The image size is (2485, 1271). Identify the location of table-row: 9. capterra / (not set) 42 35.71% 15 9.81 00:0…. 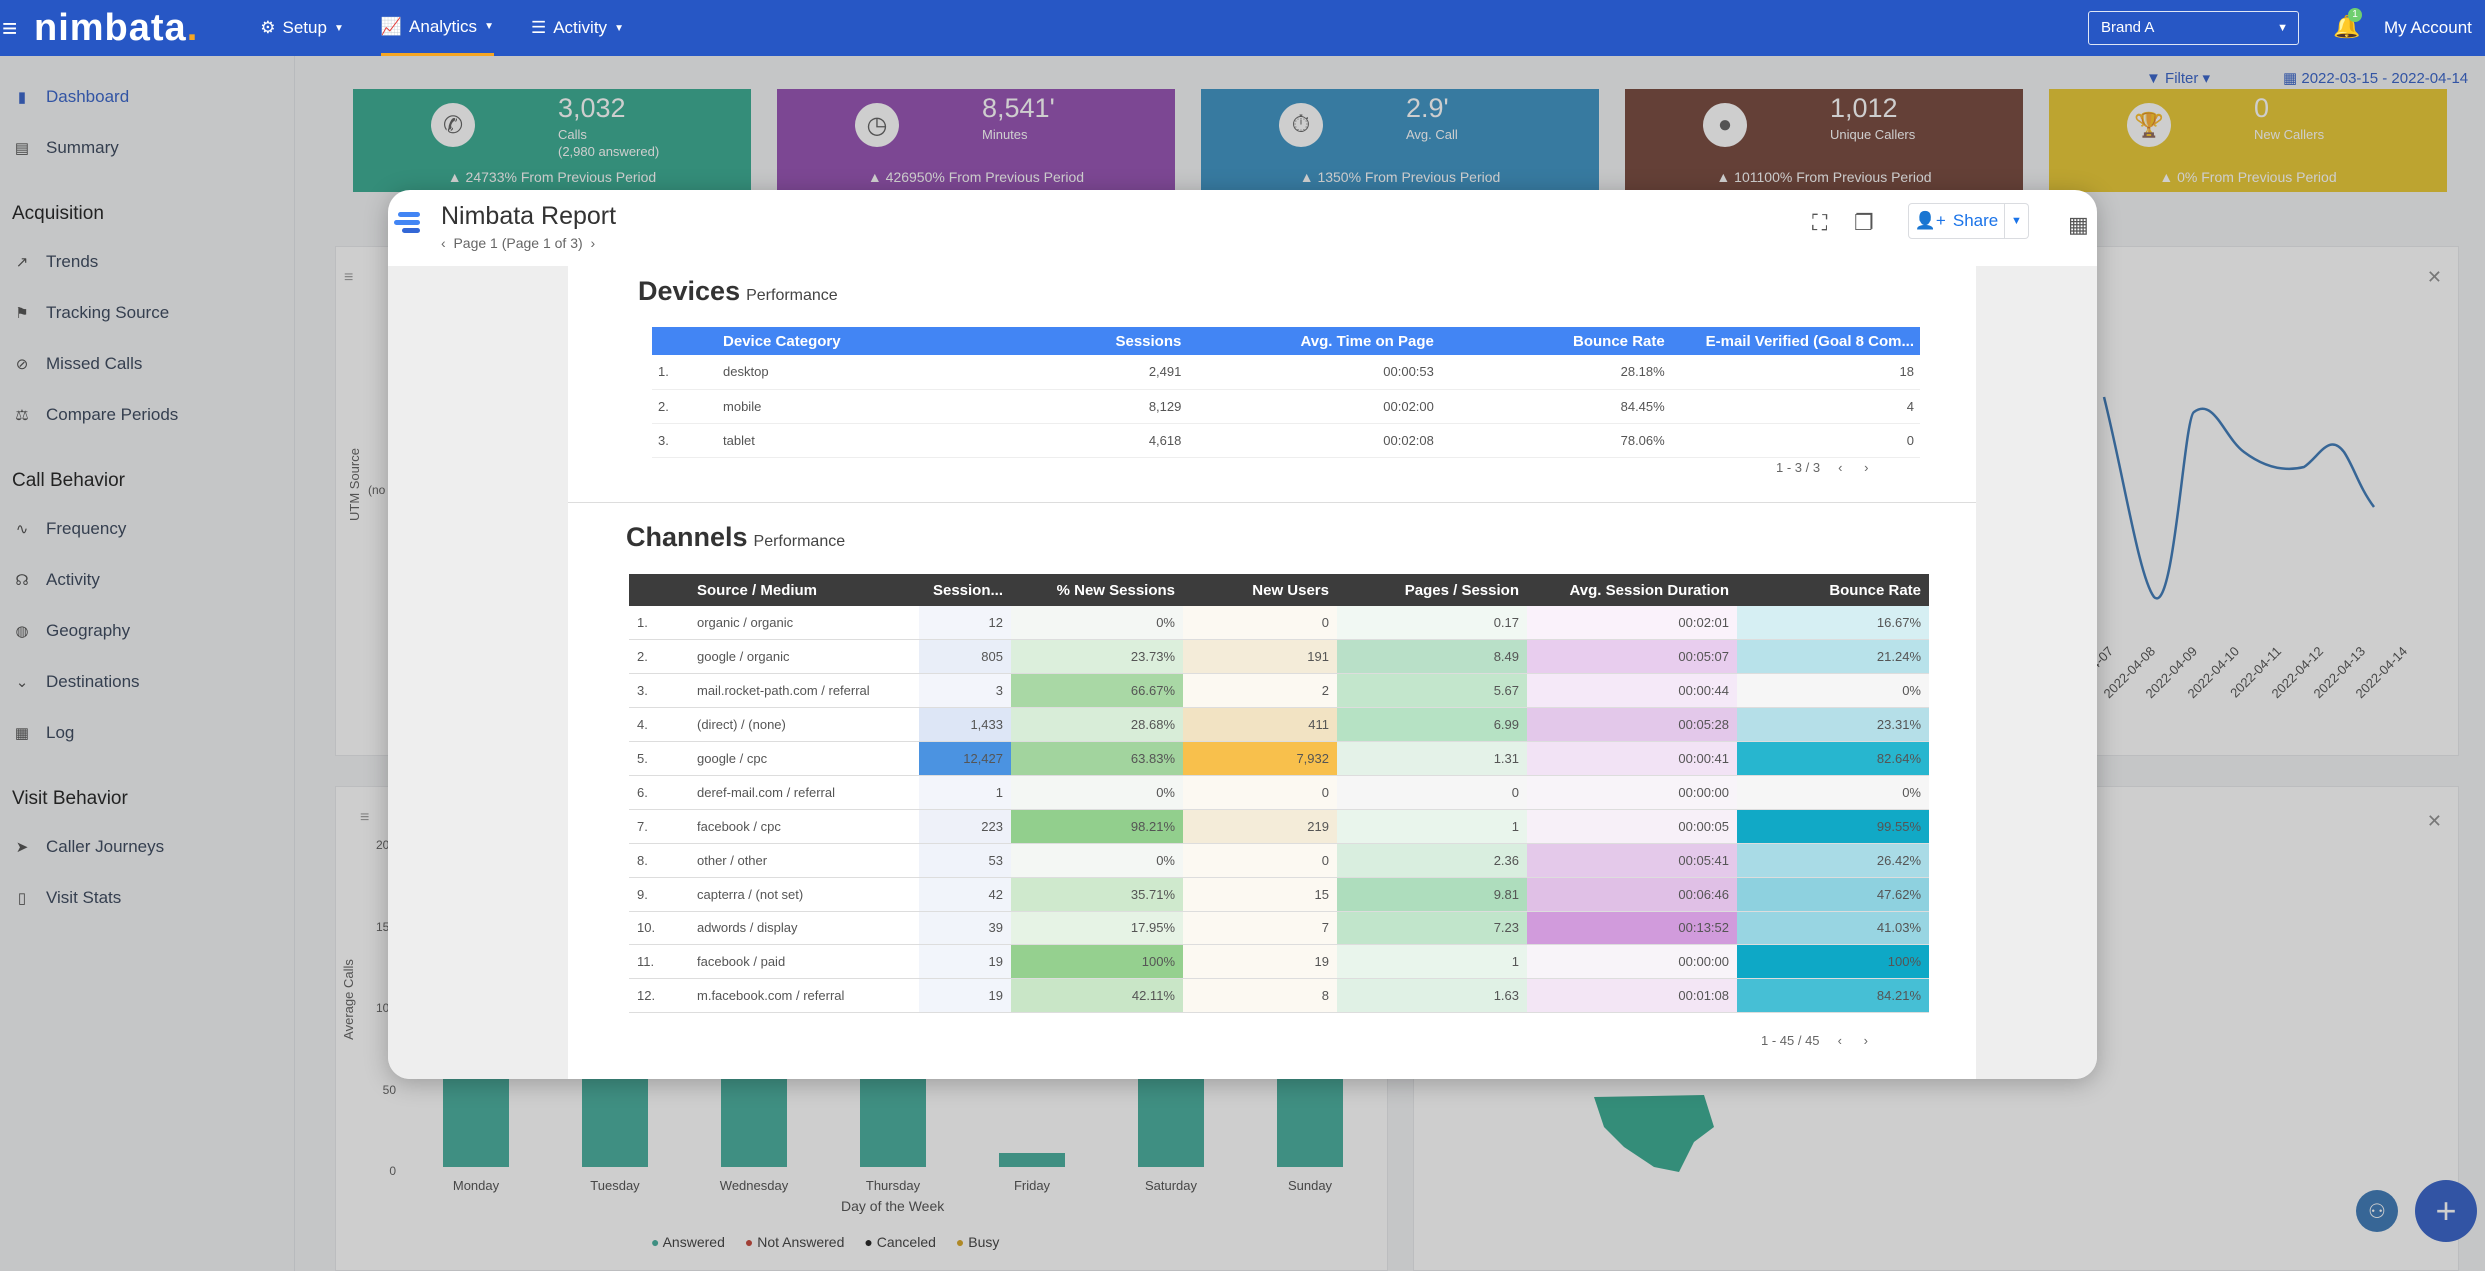
(1279, 894).